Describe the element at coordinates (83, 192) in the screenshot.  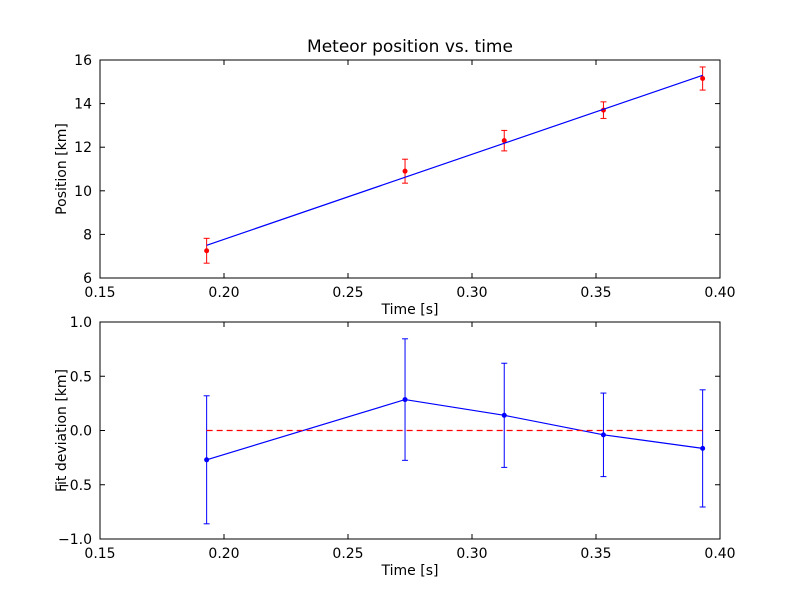
I see `y-tick-label: 10` at that location.